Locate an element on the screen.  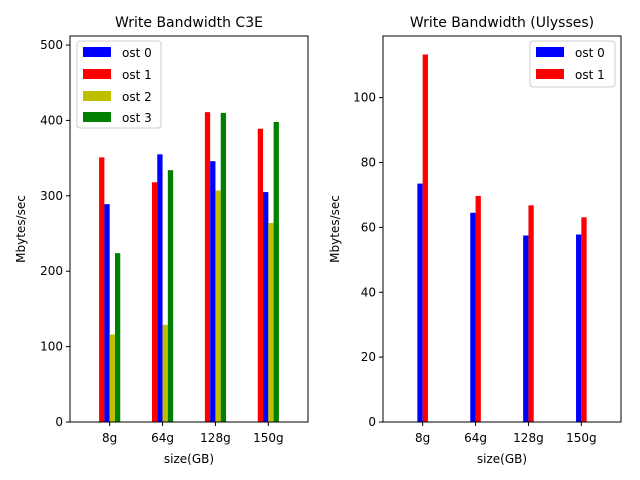
chart-ulysses-y-tick-label: 20 is located at coordinates (368, 357).